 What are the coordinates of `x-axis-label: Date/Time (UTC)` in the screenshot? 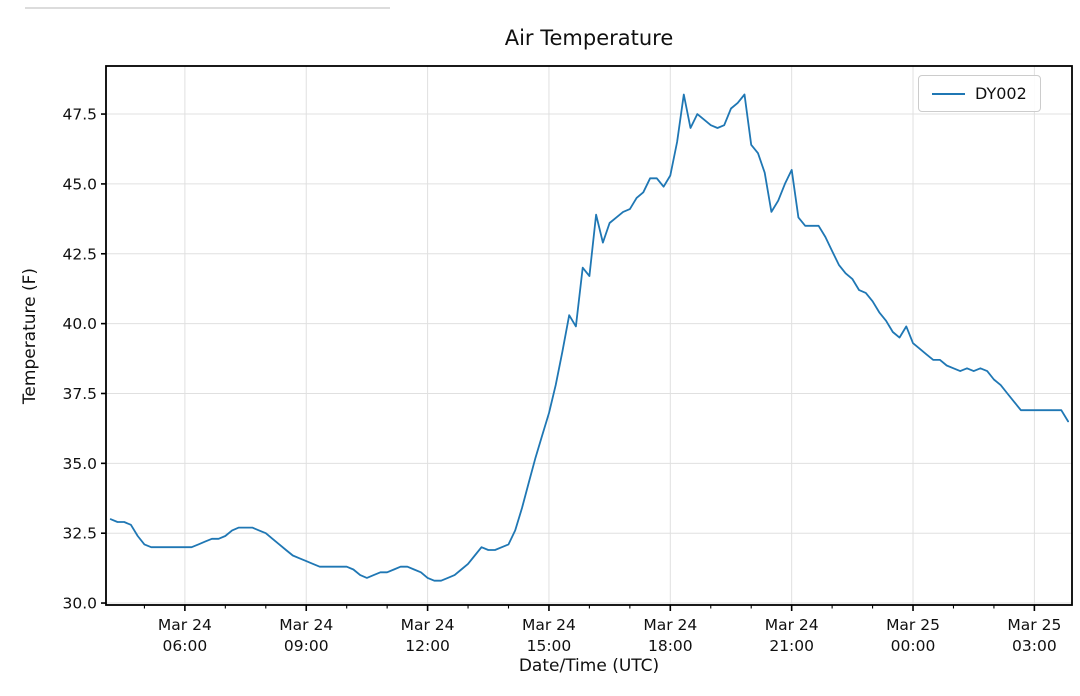 It's located at (589, 666).